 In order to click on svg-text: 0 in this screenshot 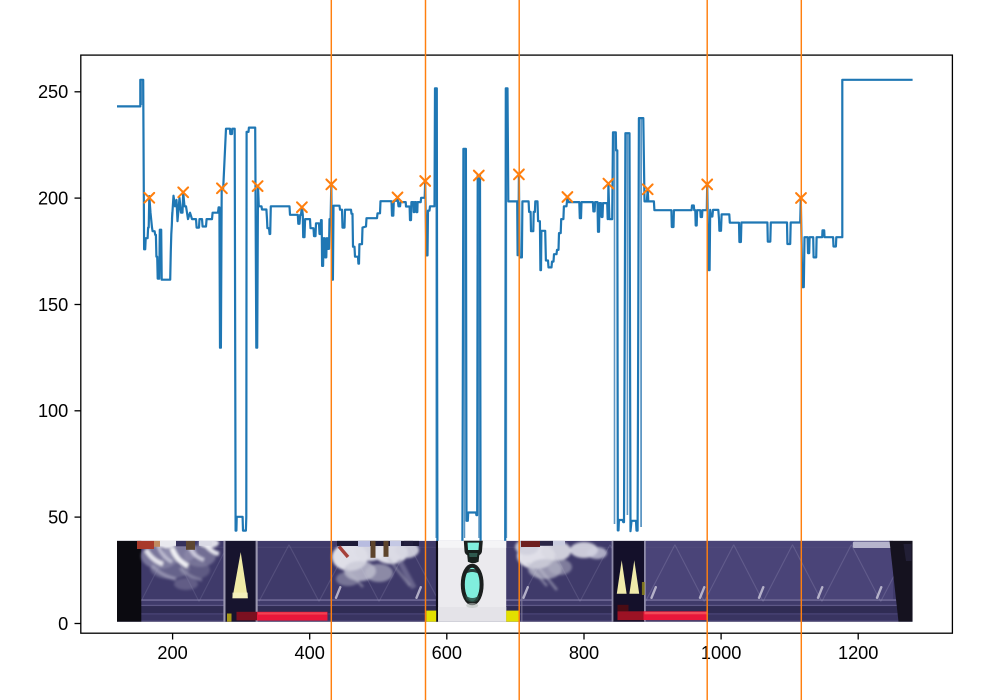, I will do `click(63, 624)`.